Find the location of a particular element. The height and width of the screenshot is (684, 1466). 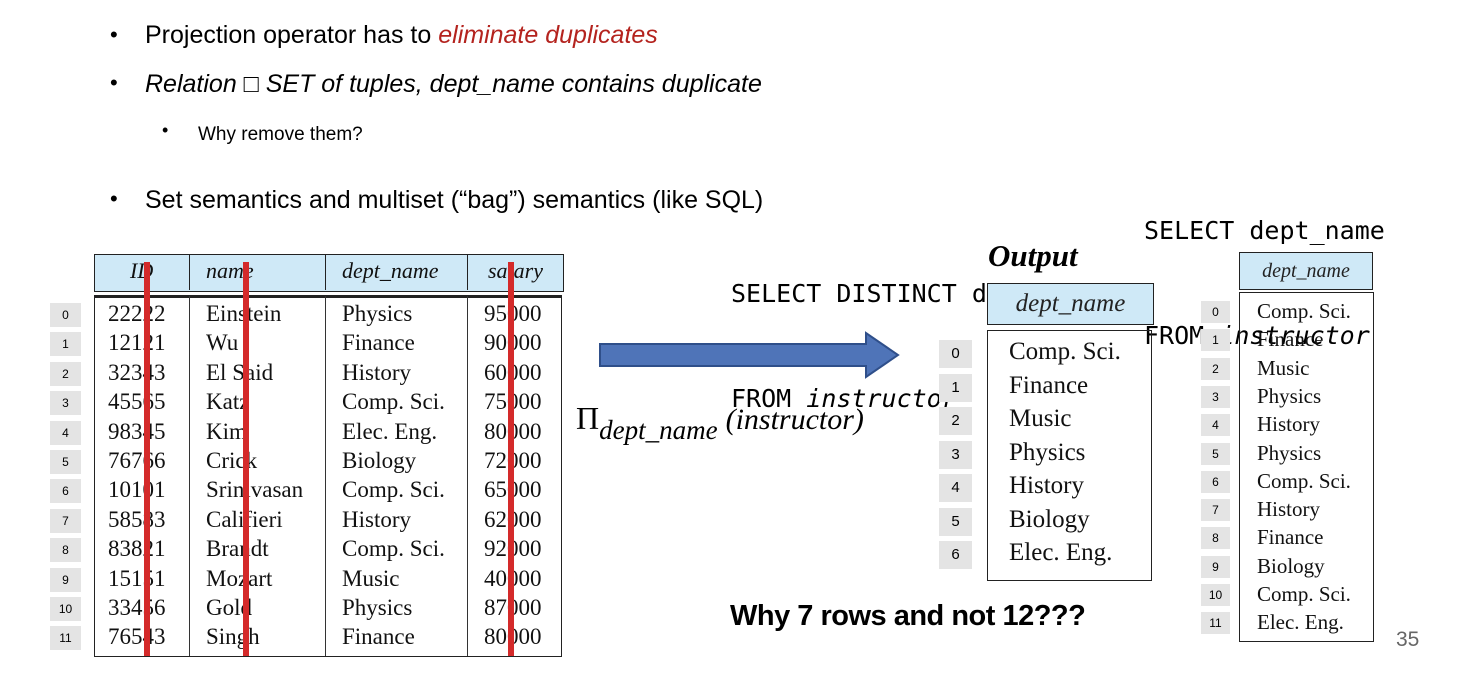

output-label: Output is located at coordinates (1033, 255).